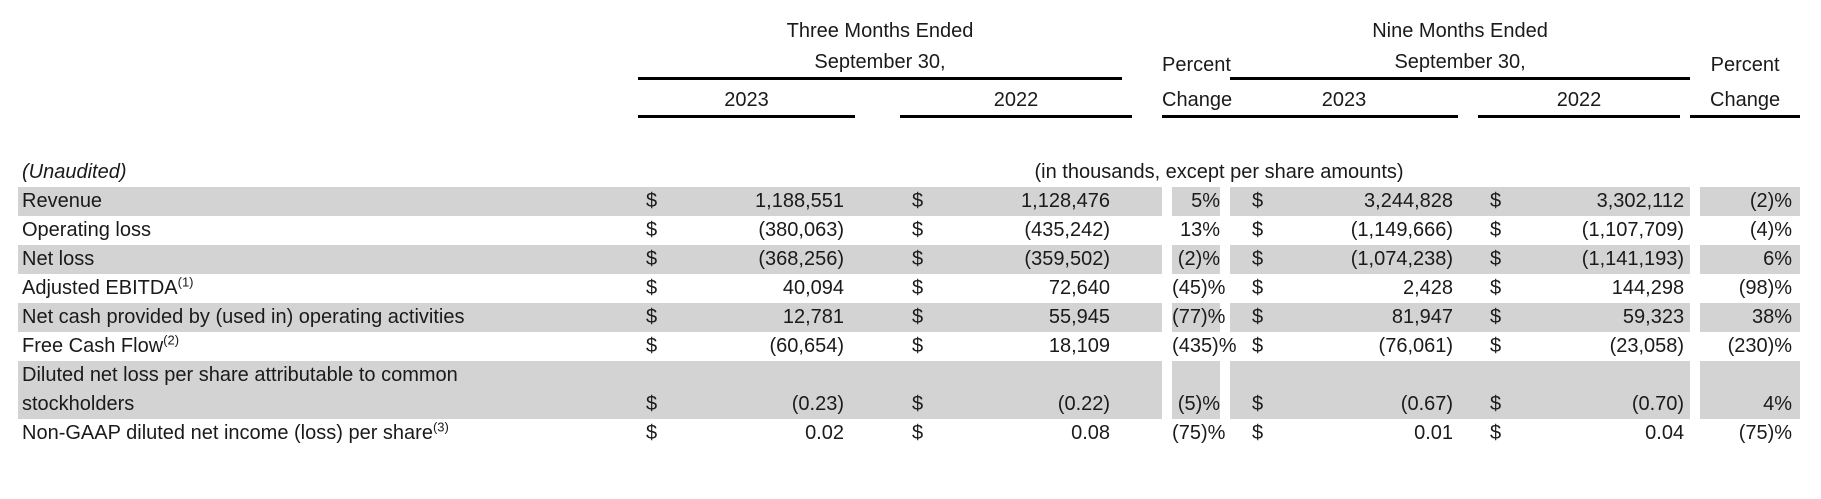  I want to click on three-months-percent-header-line1: Percent, so click(1196, 65).